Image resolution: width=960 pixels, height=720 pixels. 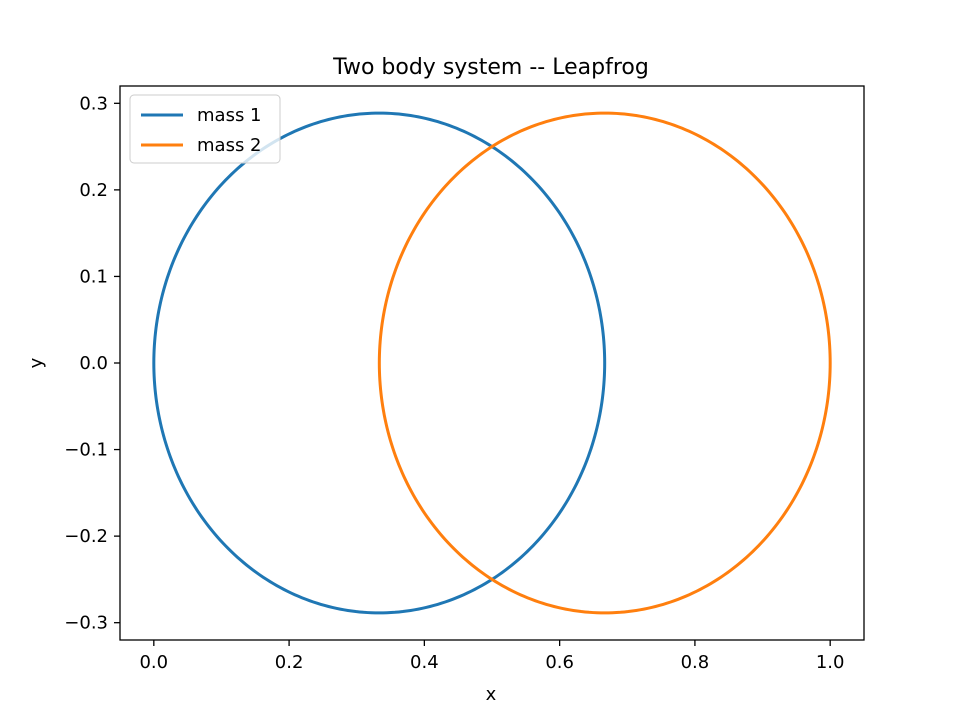 I want to click on y-tick-label: 0.3, so click(x=93, y=103).